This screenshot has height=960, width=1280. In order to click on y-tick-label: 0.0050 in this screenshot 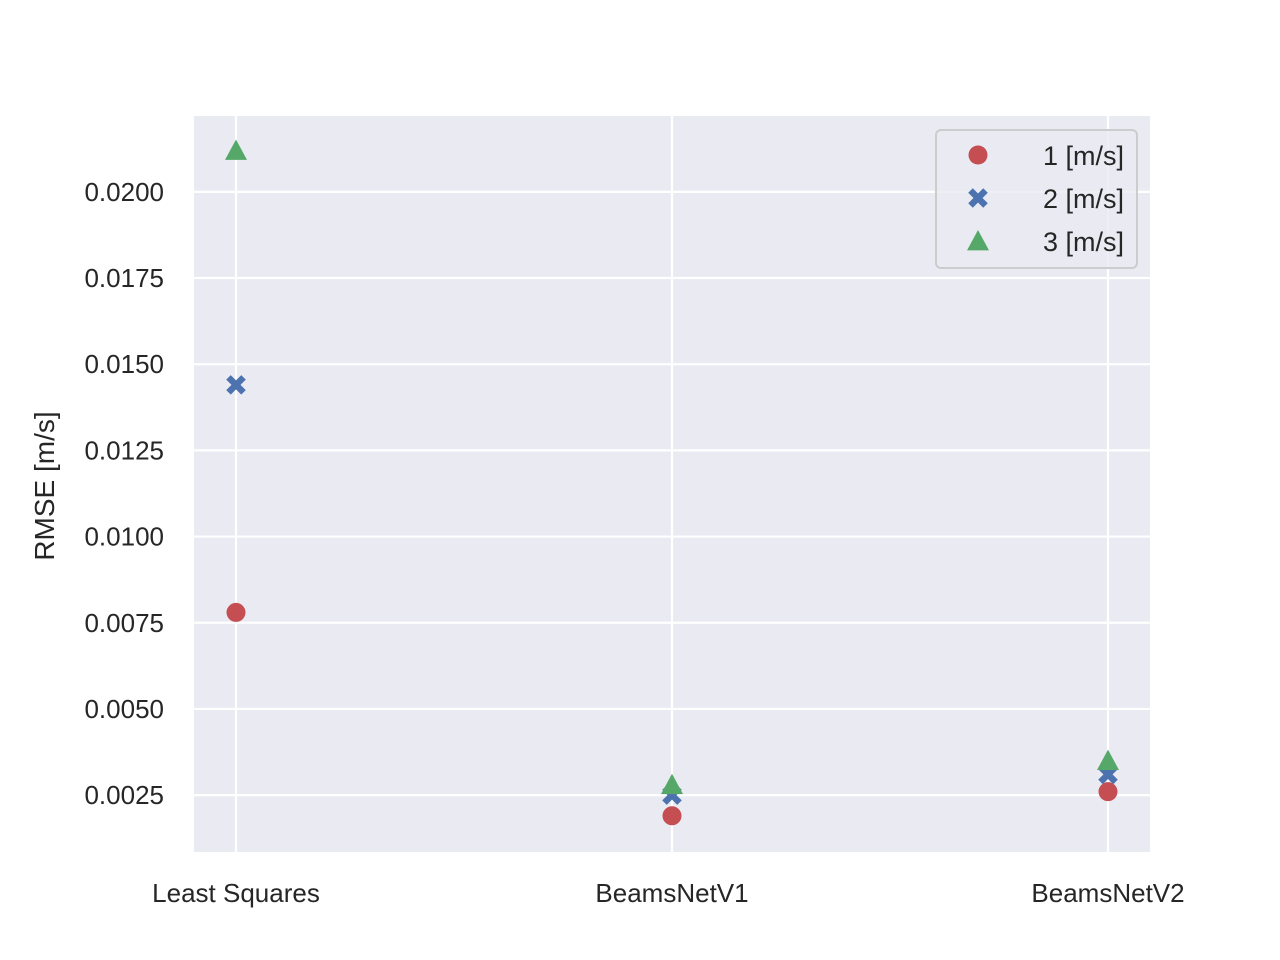, I will do `click(124, 709)`.